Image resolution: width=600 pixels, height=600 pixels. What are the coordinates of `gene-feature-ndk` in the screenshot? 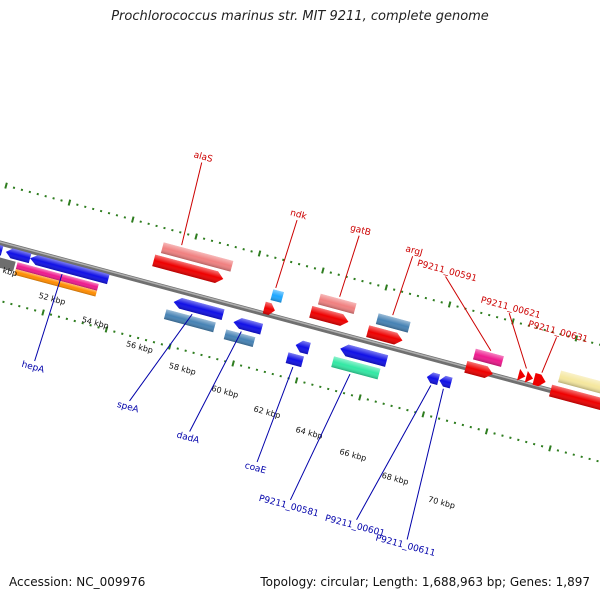 It's located at (269, 308).